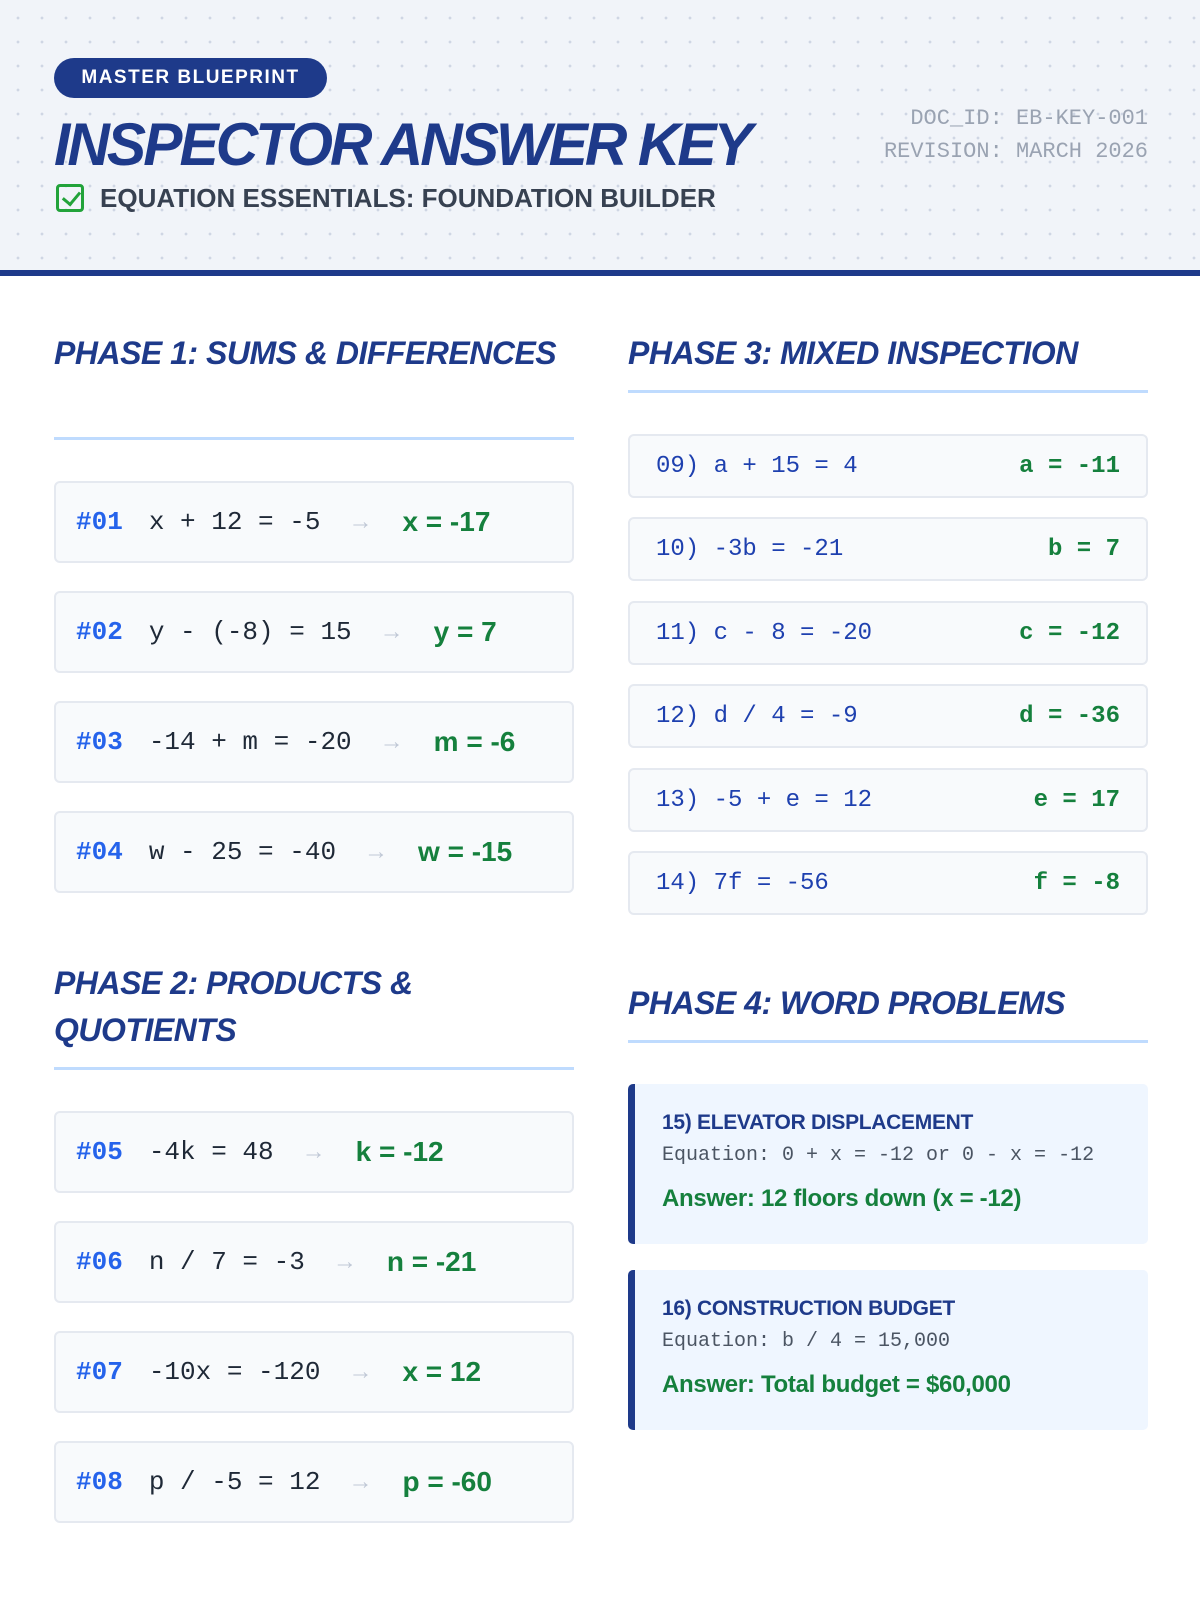 The height and width of the screenshot is (1600, 1200). I want to click on mixed-question: 10) -3b = -21, so click(750, 549).